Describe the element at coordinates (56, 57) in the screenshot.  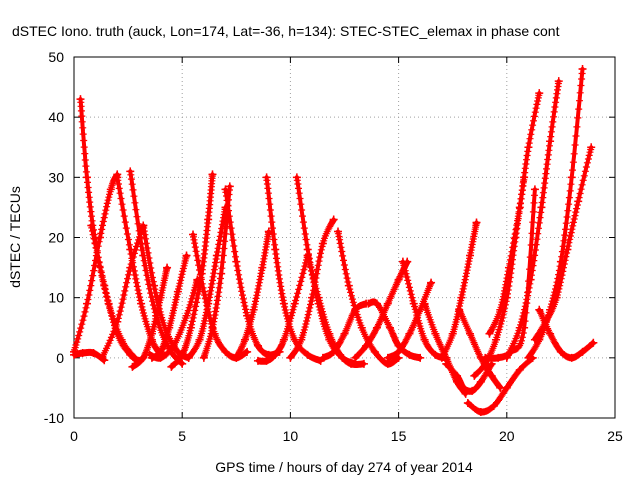
I see `y-tick-label: 50` at that location.